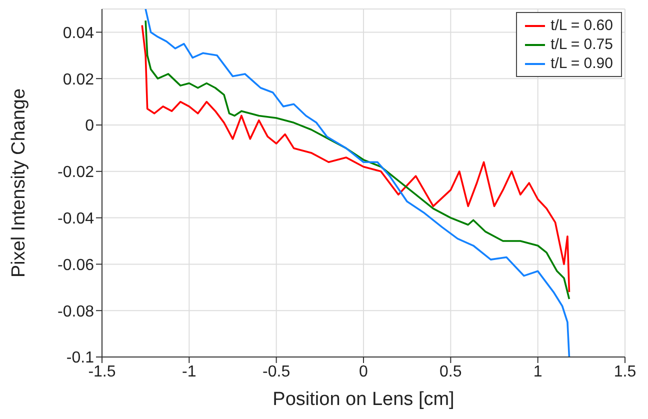  What do you see at coordinates (78, 79) in the screenshot?
I see `y-tick-label: 0.02` at bounding box center [78, 79].